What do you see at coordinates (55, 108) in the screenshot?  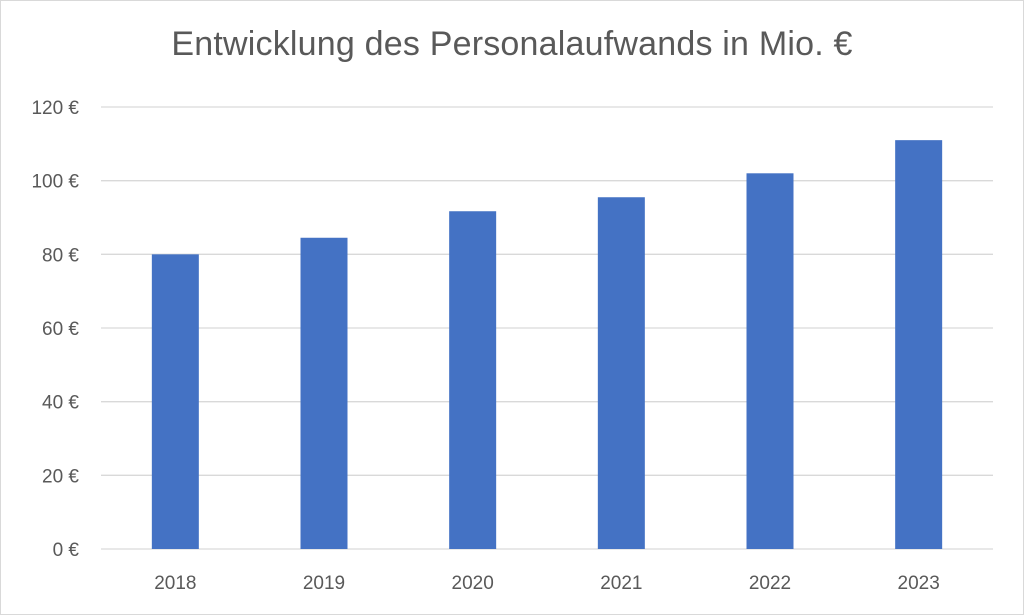 I see `y-tick-label: 120 €` at bounding box center [55, 108].